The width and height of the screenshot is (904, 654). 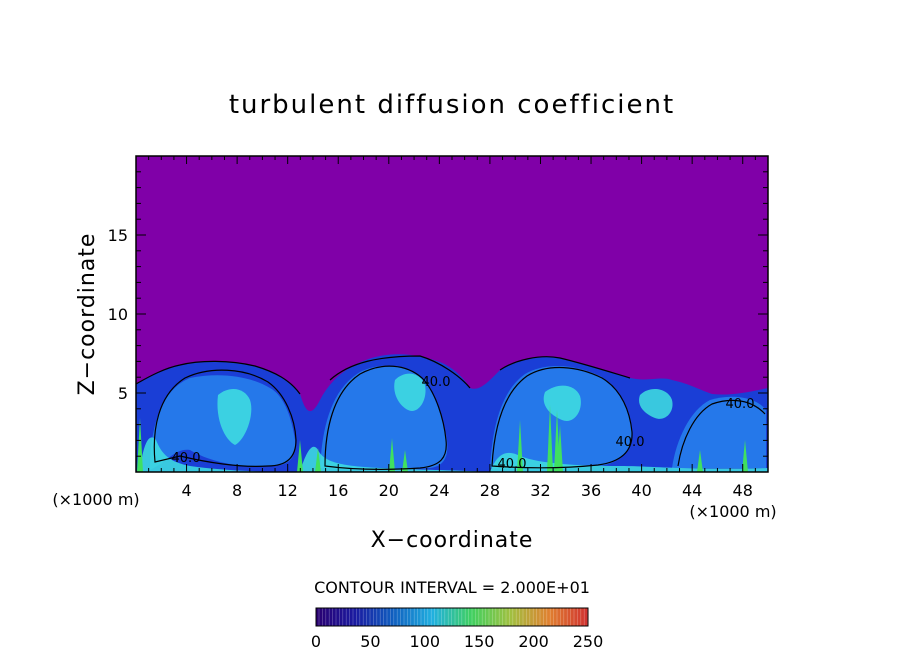 What do you see at coordinates (479, 641) in the screenshot?
I see `colorbar-tick-label: 150` at bounding box center [479, 641].